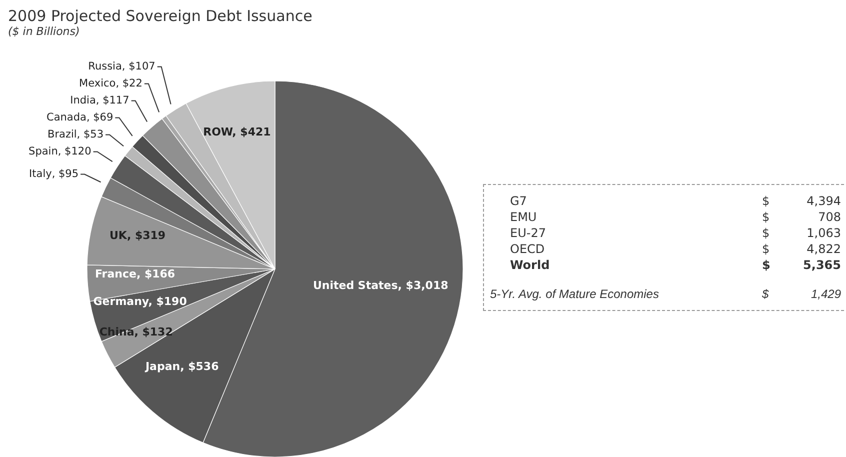 Image resolution: width=846 pixels, height=457 pixels. I want to click on slice-label: Canada, $69, so click(80, 118).